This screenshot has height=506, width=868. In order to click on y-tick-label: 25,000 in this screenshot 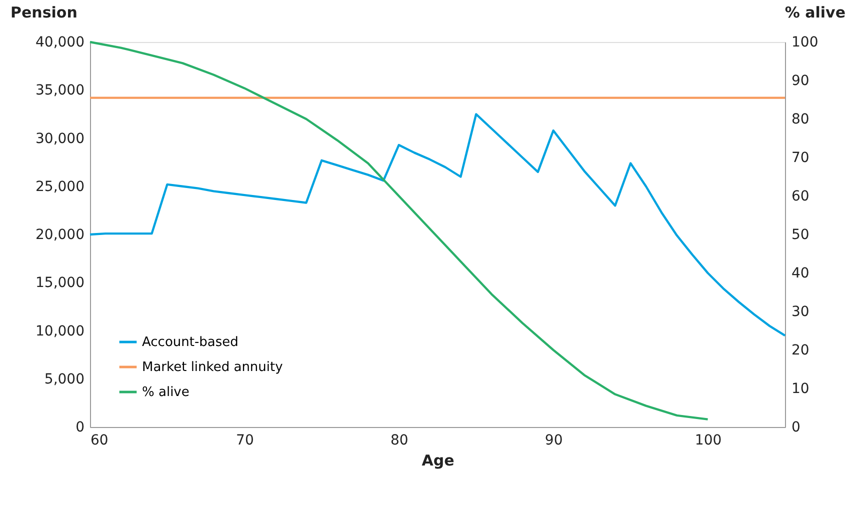, I will do `click(60, 186)`.